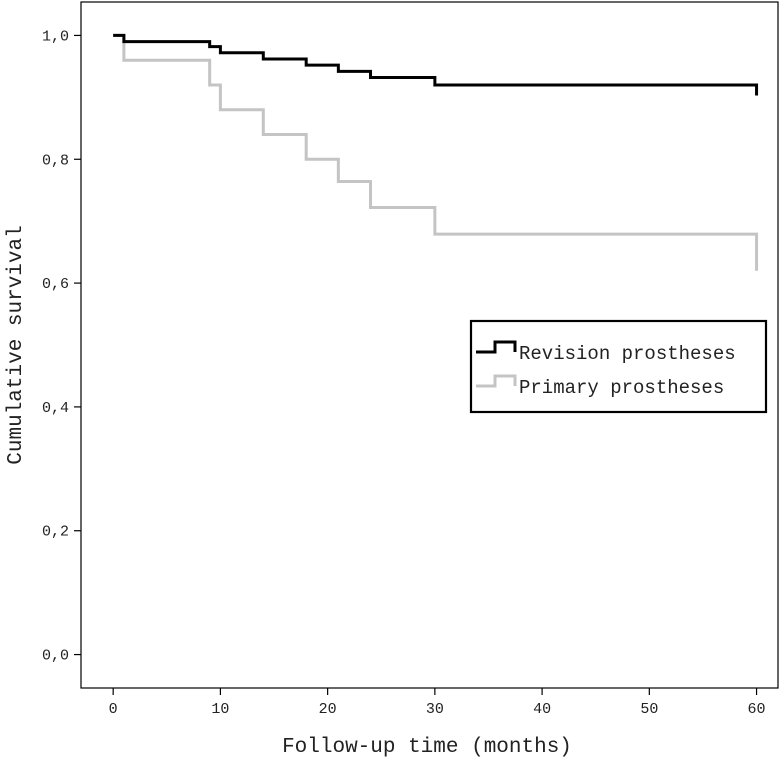 Image resolution: width=782 pixels, height=762 pixels. What do you see at coordinates (542, 709) in the screenshot?
I see `x-tick-label: 40` at bounding box center [542, 709].